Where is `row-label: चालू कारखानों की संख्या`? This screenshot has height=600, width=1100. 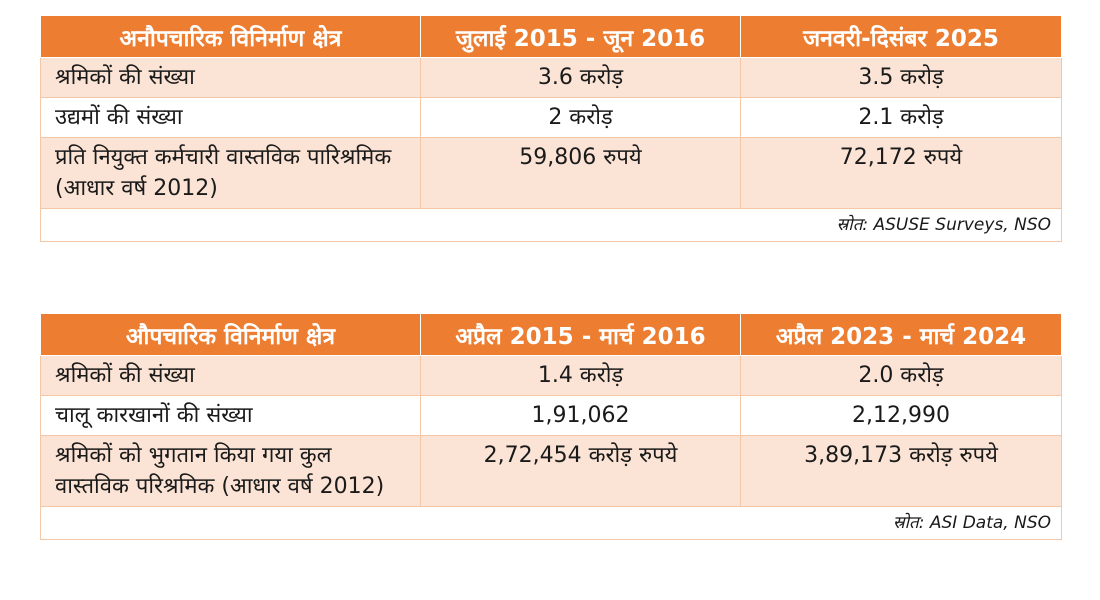
row-label: चालू कारखानों की संख्या is located at coordinates (230, 415).